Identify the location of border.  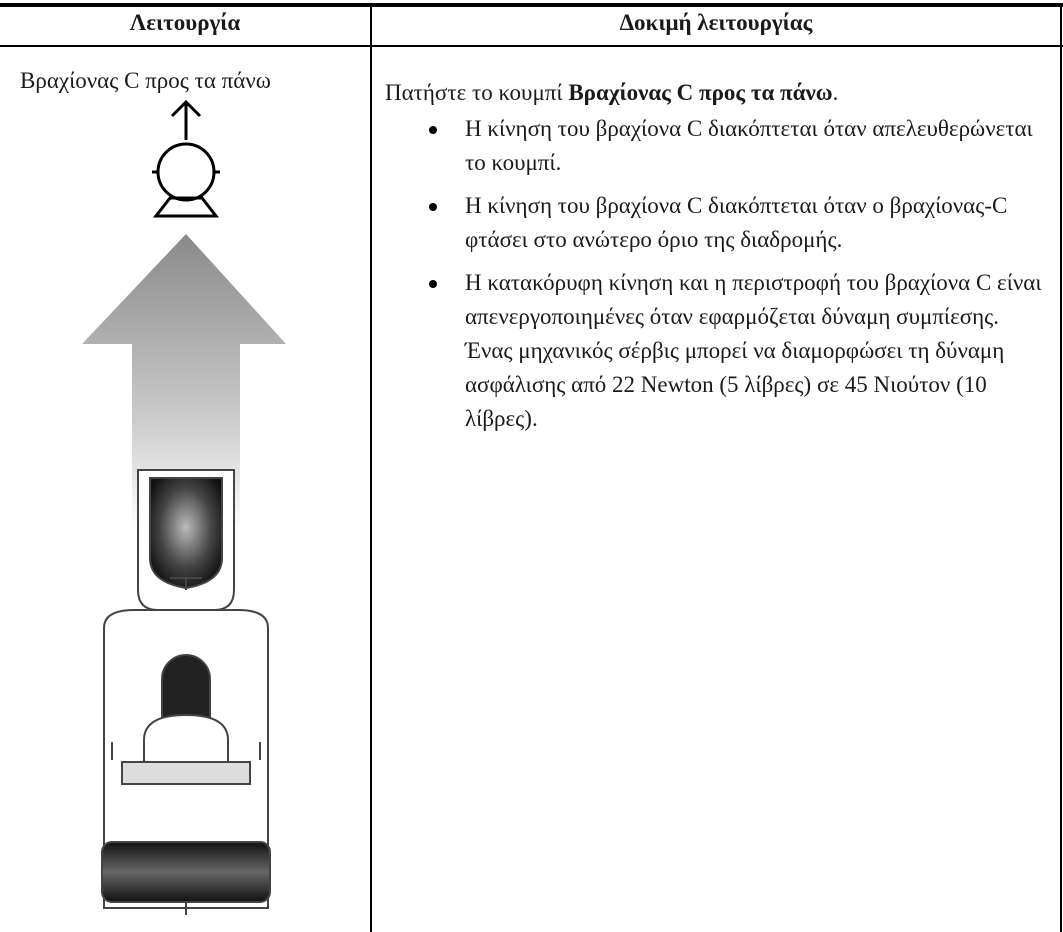
(1061, 468).